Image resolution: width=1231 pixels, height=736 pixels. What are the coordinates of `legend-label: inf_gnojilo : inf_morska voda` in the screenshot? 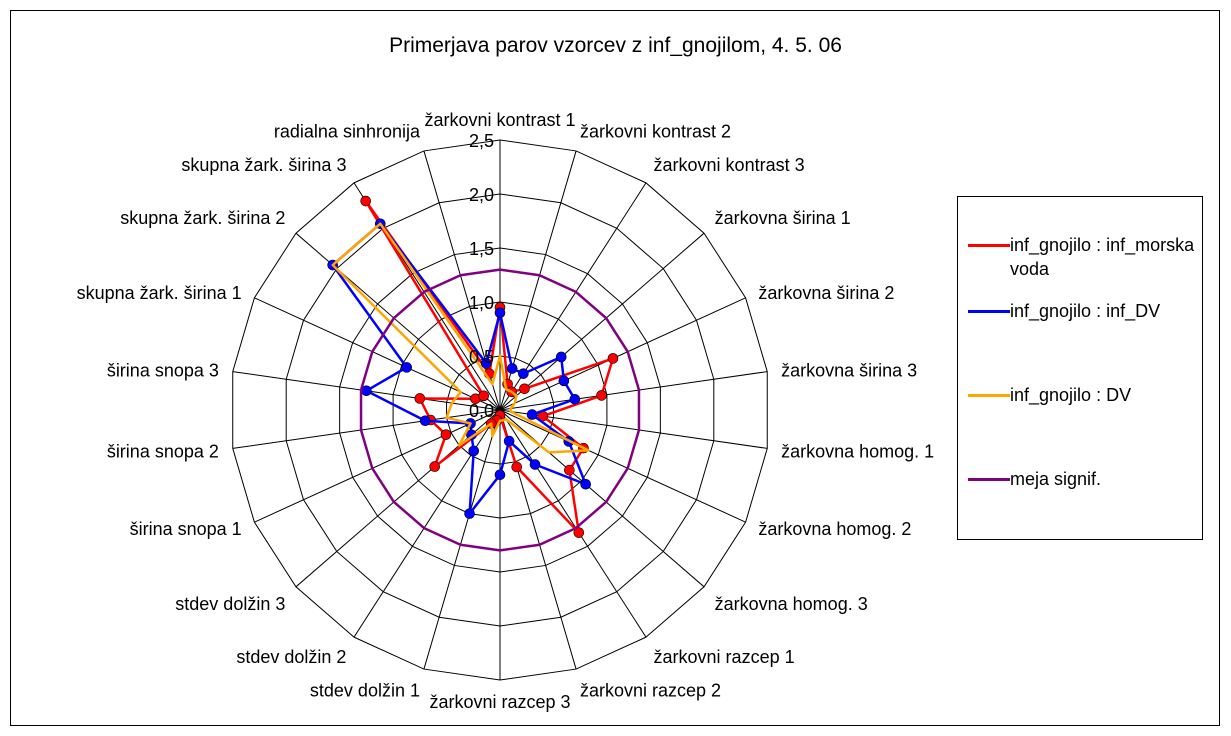 It's located at (1102, 257).